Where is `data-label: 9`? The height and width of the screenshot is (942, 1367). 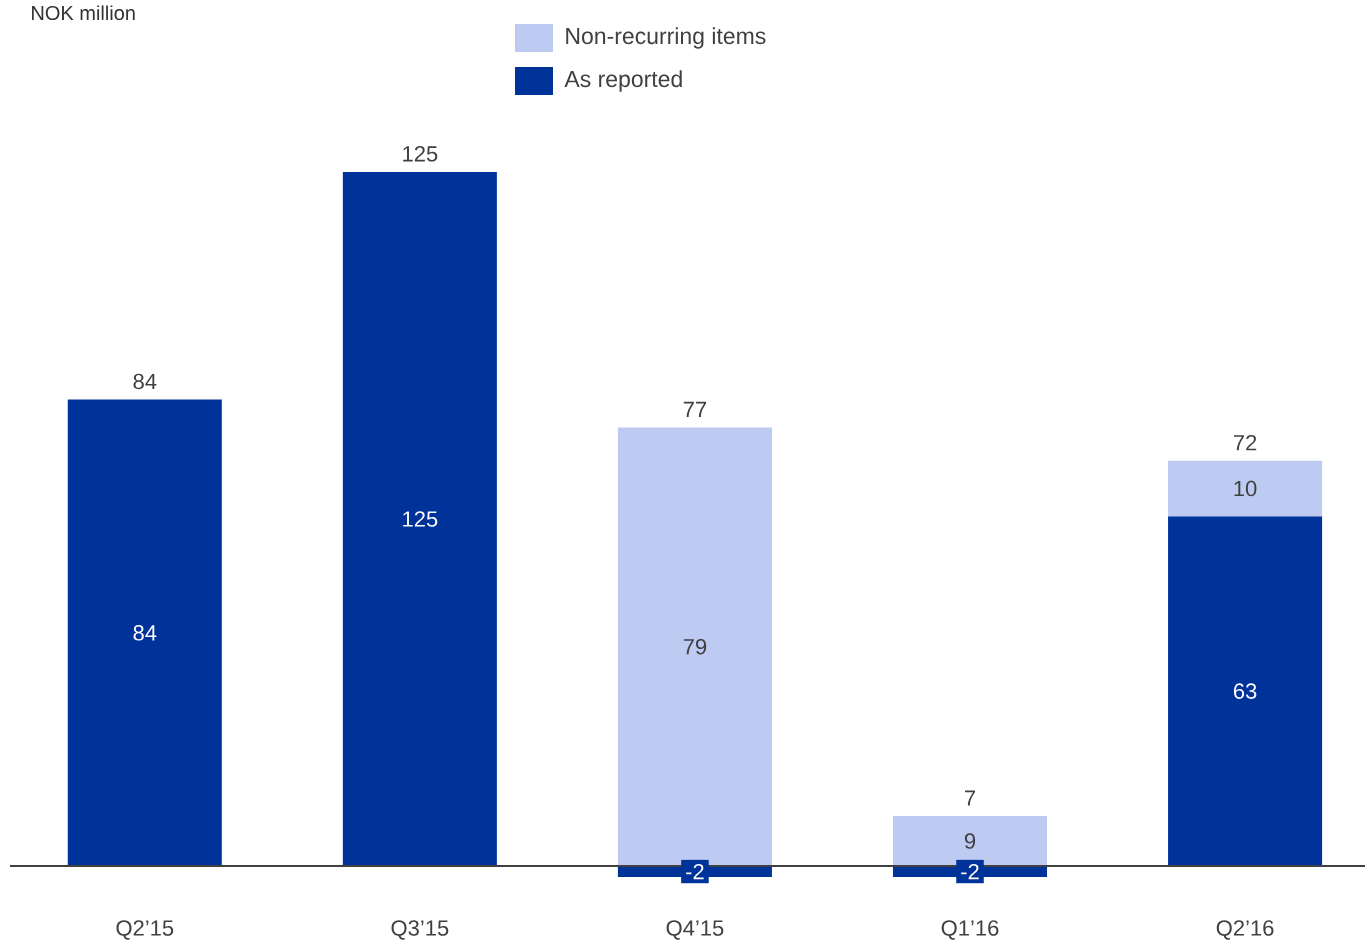 data-label: 9 is located at coordinates (970, 841).